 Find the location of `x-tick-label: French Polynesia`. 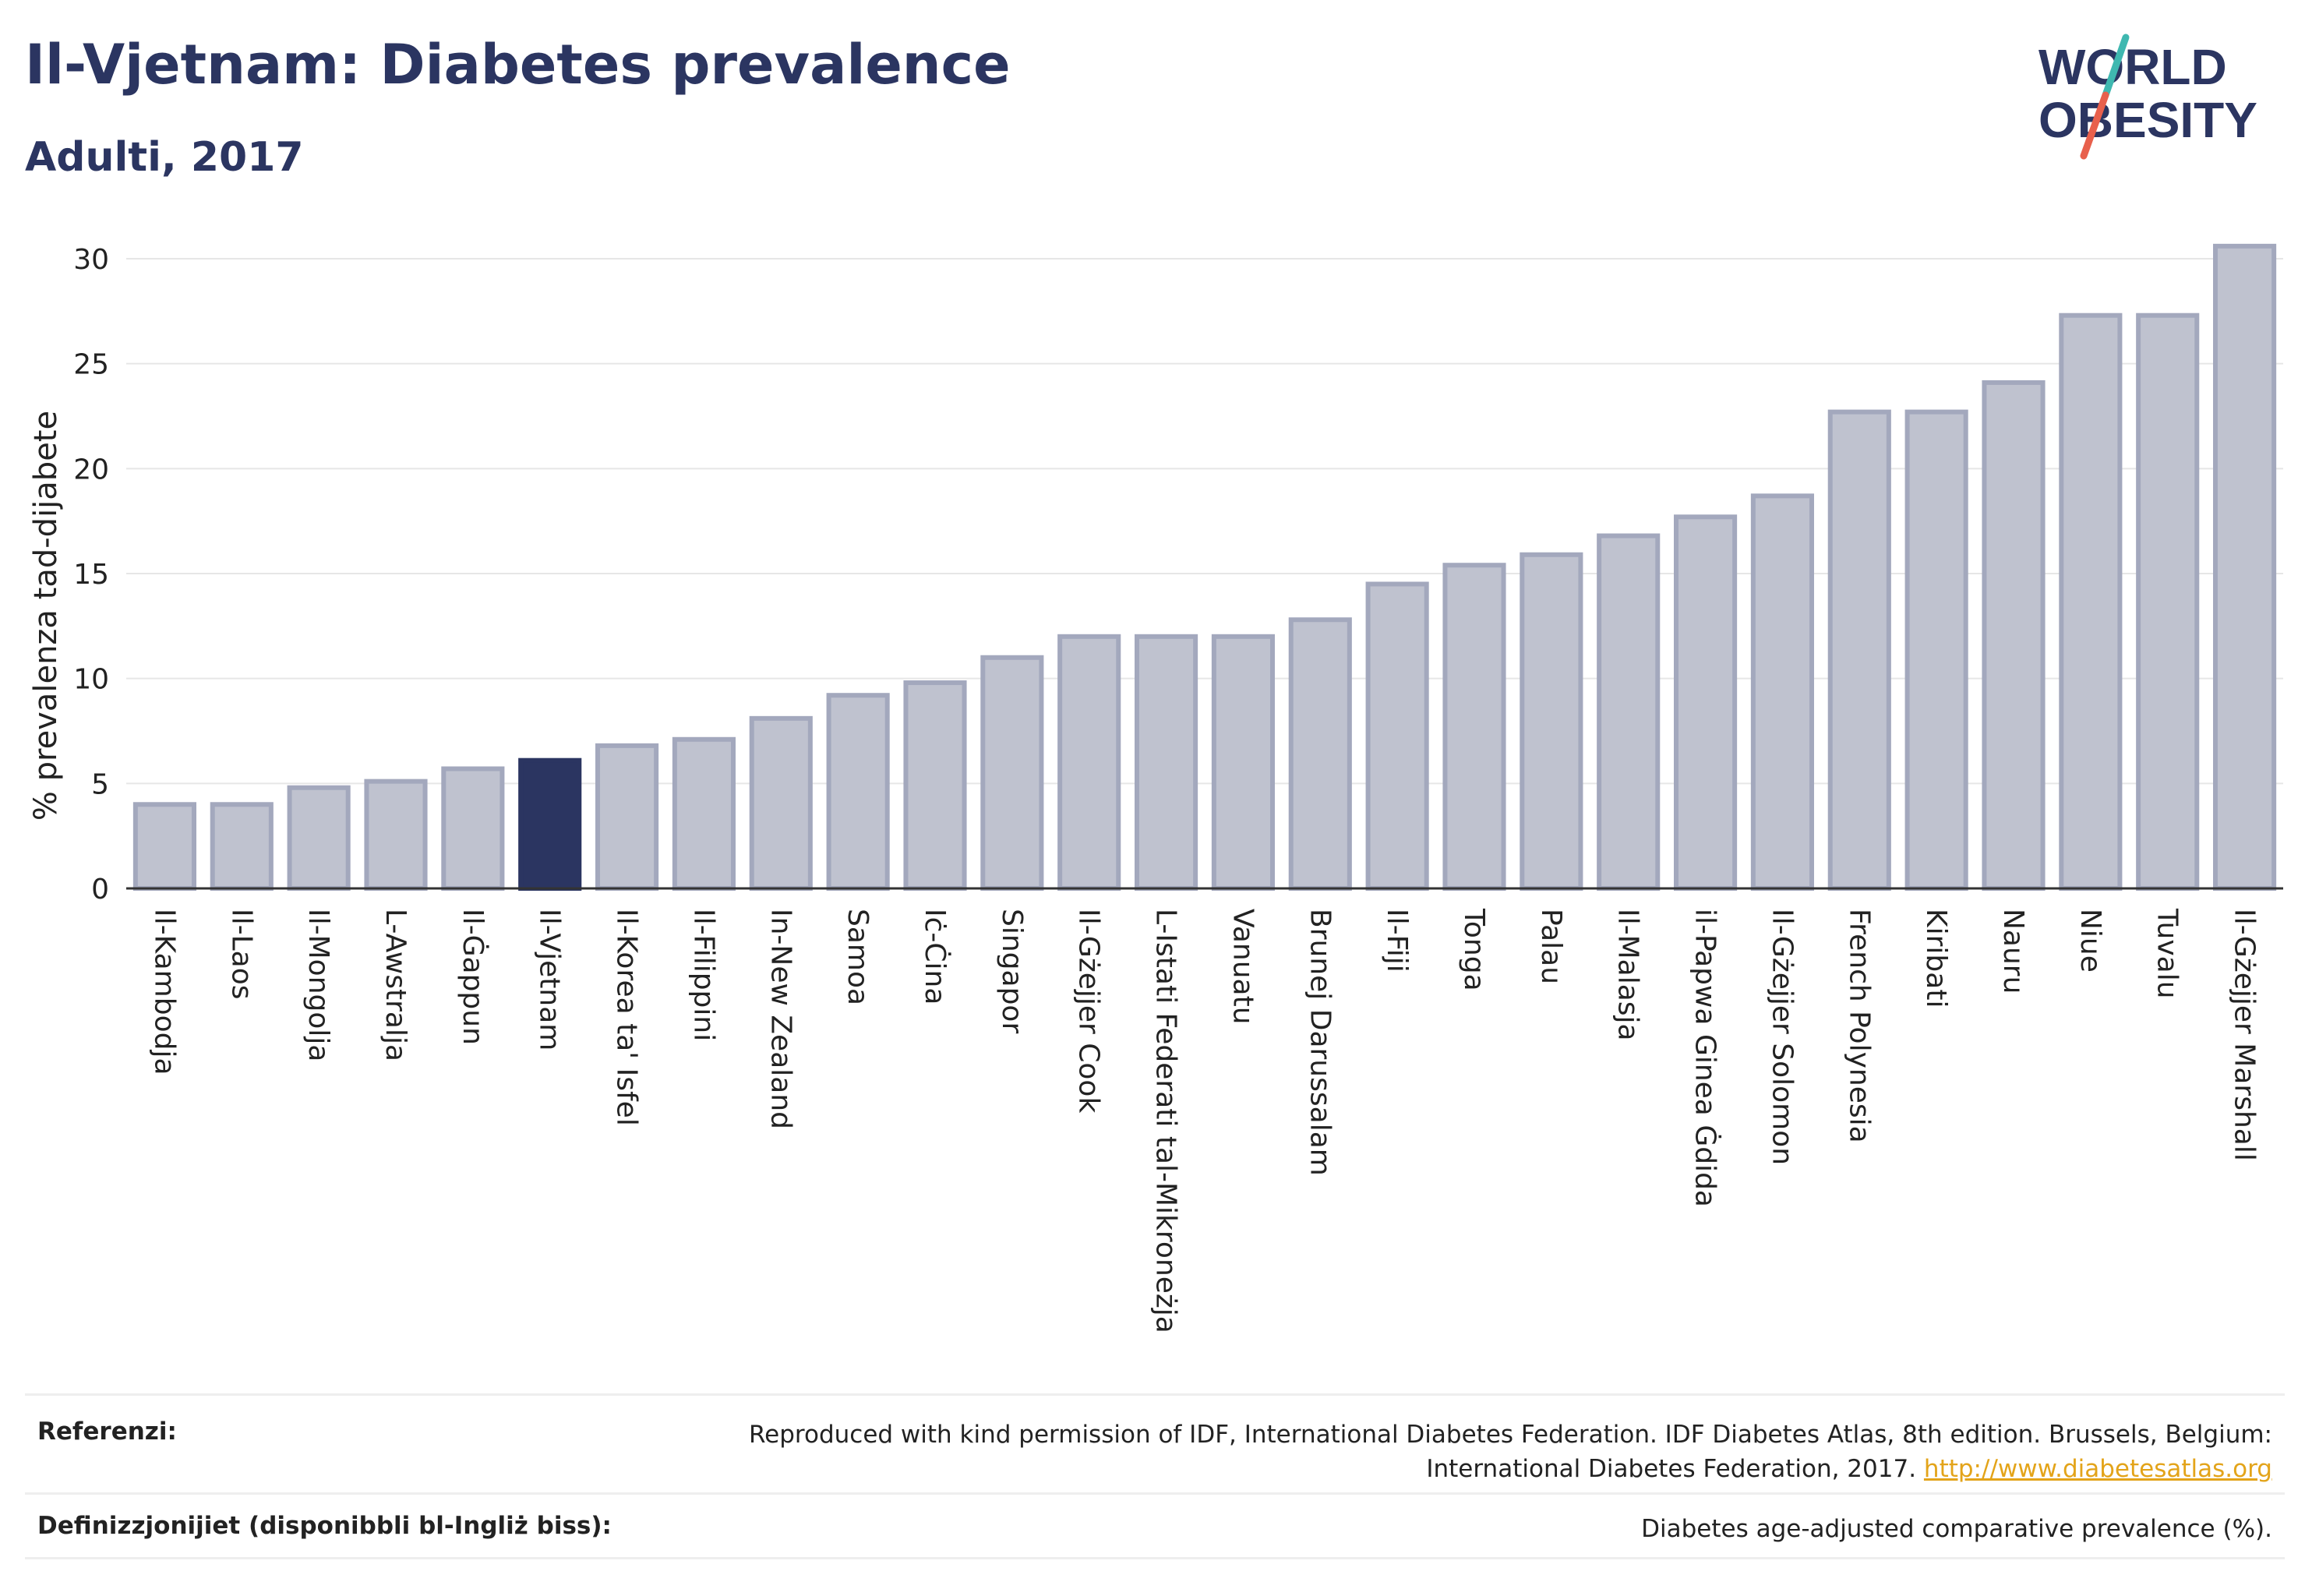

x-tick-label: French Polynesia is located at coordinates (1859, 1026).